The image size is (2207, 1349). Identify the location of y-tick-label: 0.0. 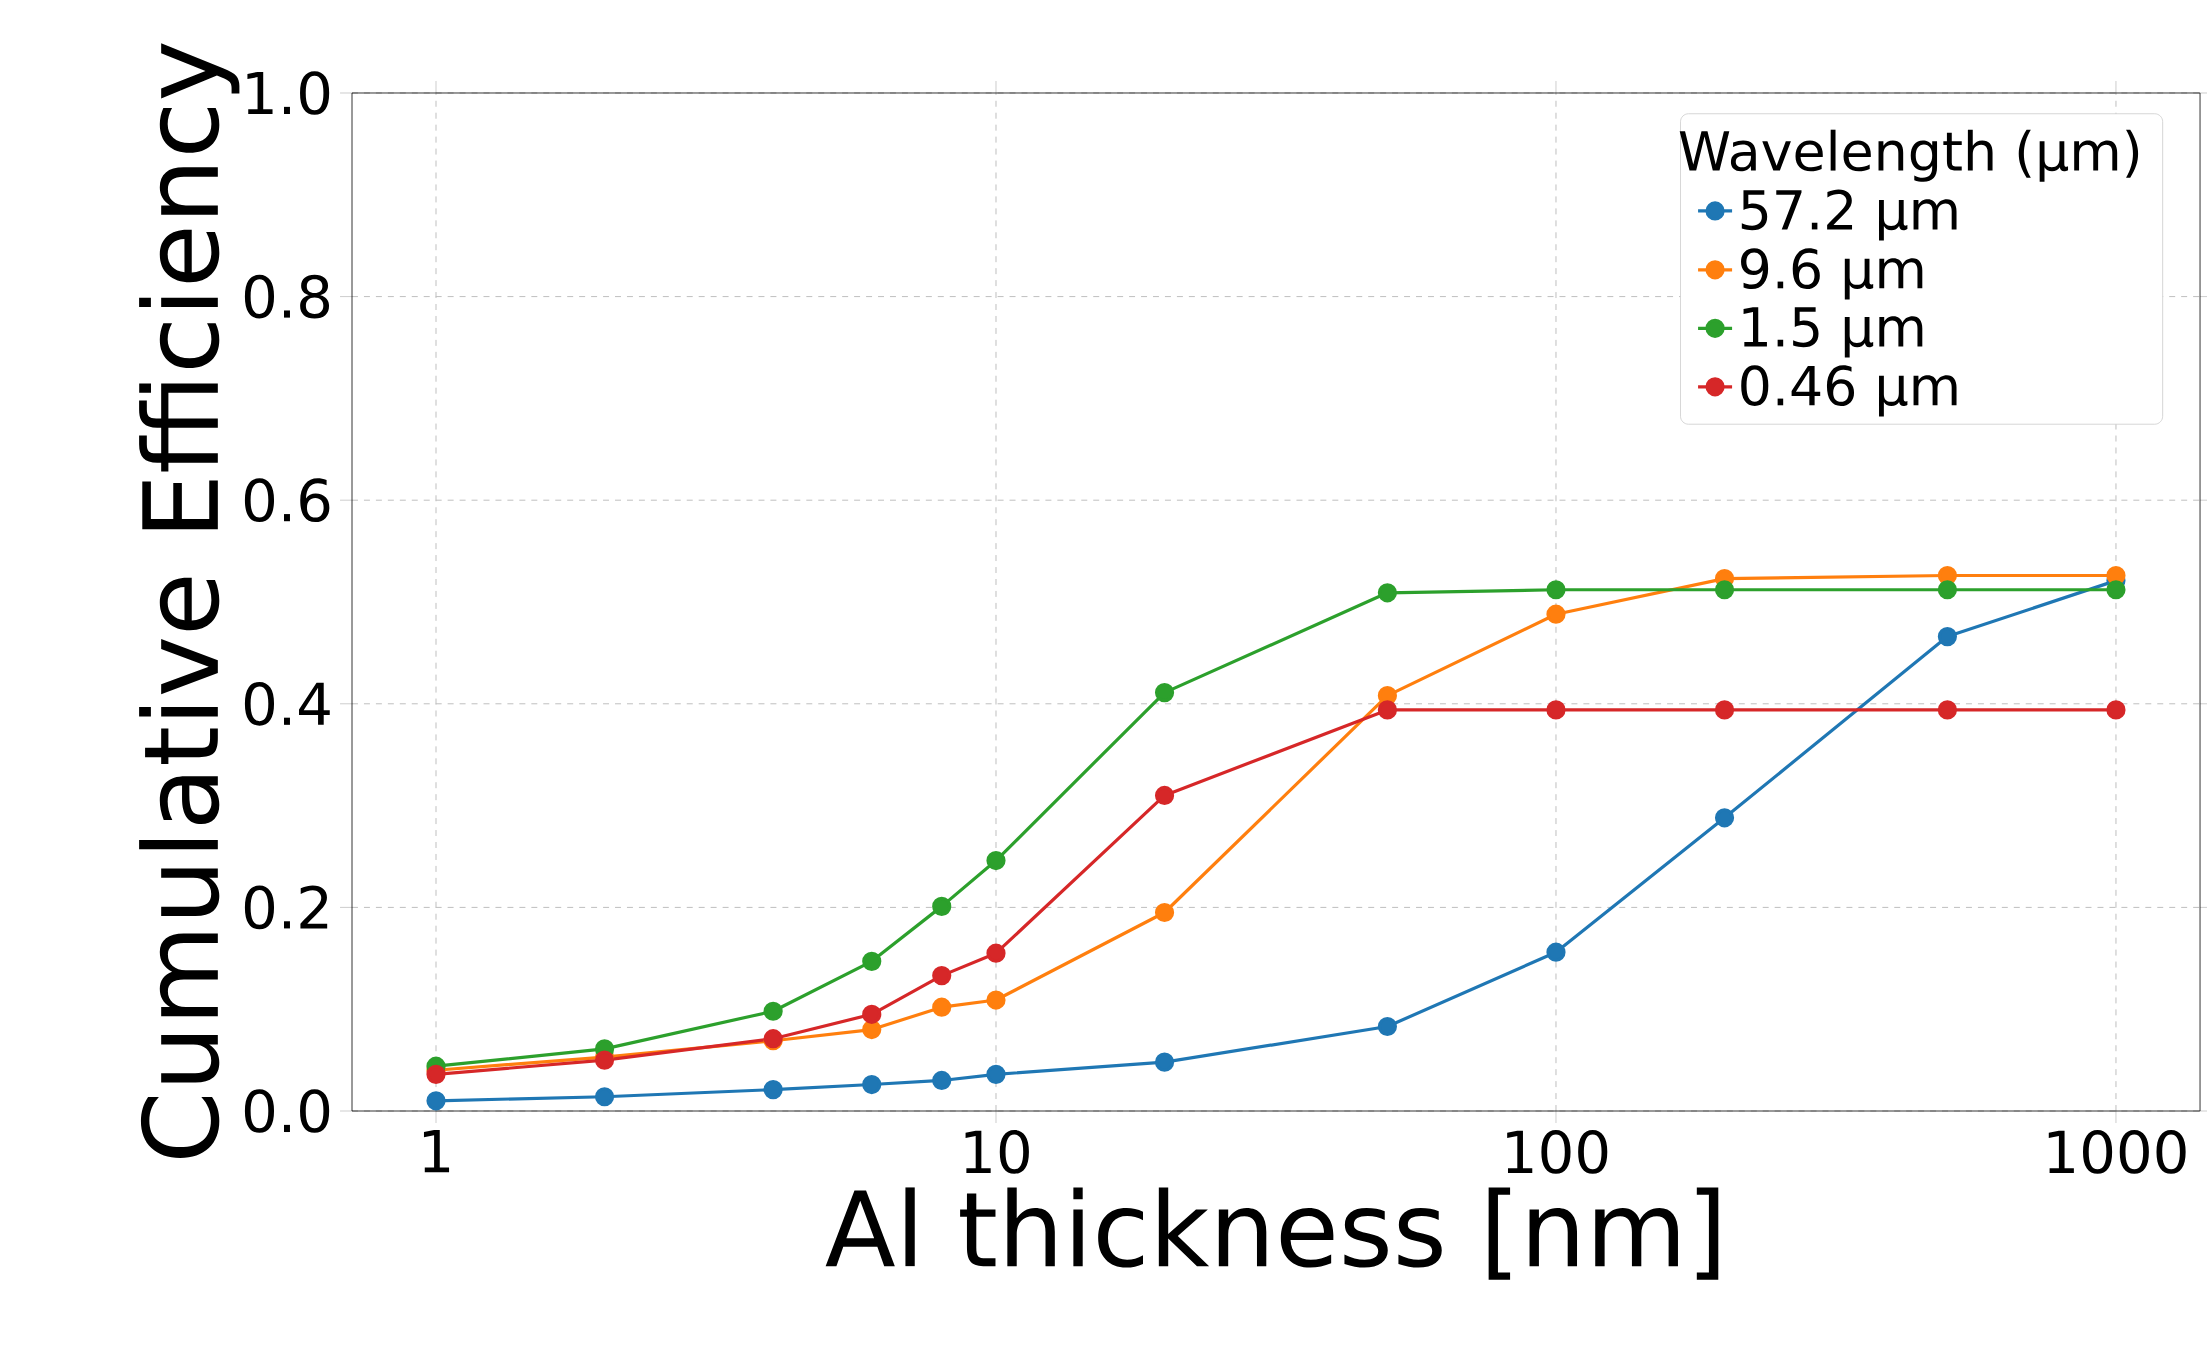
(287, 1111).